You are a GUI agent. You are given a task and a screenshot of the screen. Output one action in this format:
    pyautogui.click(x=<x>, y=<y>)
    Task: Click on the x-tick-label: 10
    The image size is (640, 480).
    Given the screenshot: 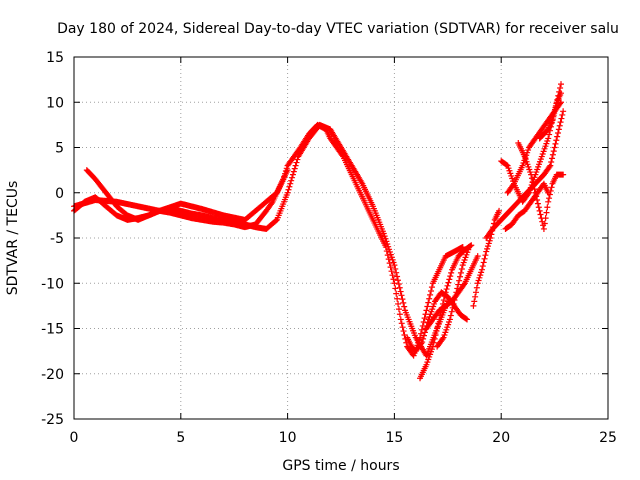 What is the action you would take?
    pyautogui.click(x=288, y=438)
    